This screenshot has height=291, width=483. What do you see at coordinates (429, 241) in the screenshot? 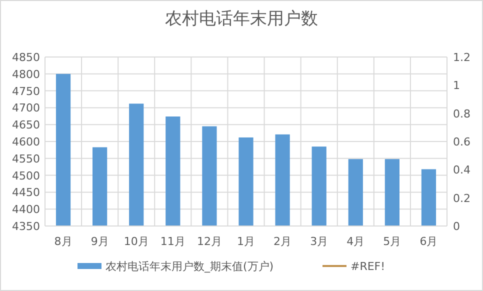
I see `x-tick-label: 6月` at bounding box center [429, 241].